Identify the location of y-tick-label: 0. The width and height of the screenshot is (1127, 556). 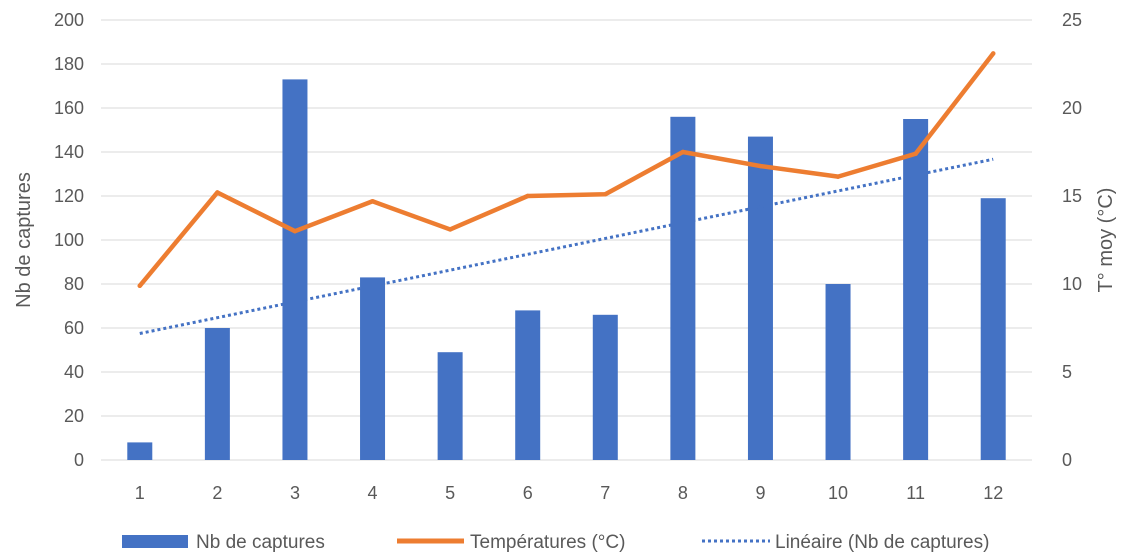
(79, 460).